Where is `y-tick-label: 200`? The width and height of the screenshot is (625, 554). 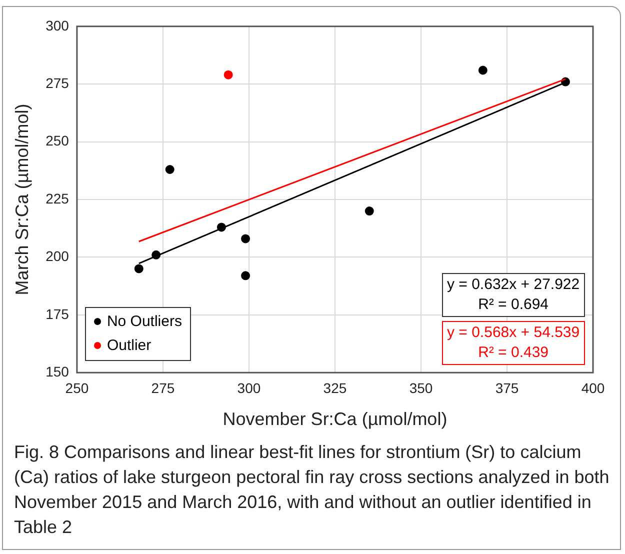
y-tick-label: 200 is located at coordinates (58, 256).